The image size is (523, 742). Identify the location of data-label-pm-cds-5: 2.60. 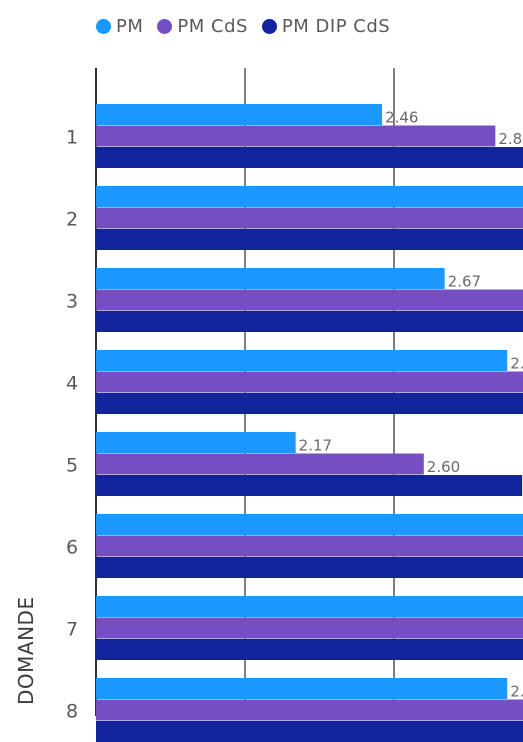
(443, 467).